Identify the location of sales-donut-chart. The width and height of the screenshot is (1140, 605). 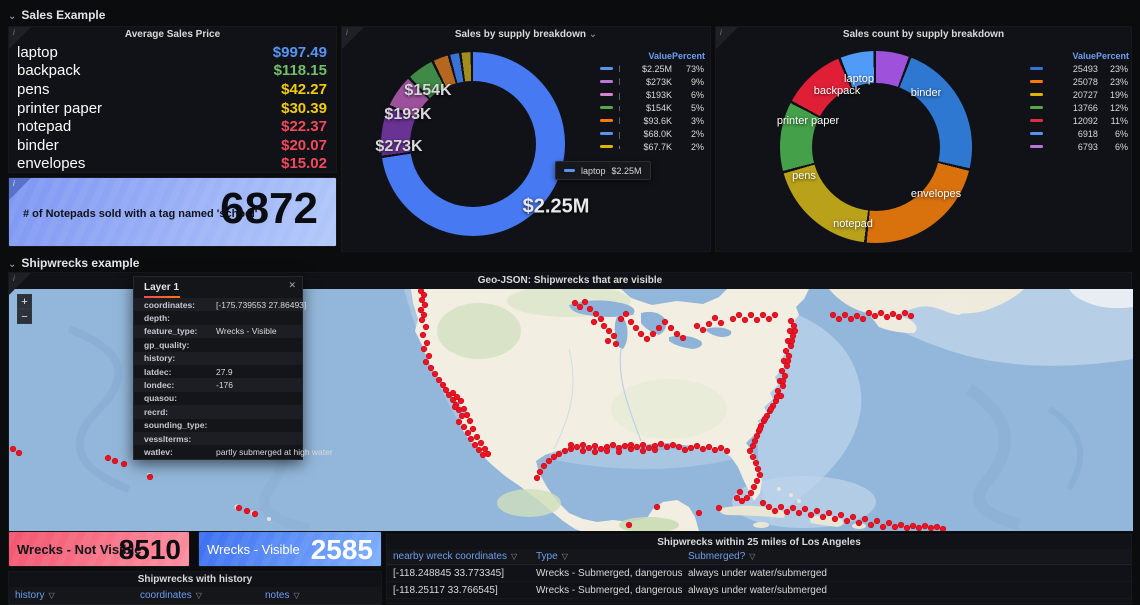
(473, 144).